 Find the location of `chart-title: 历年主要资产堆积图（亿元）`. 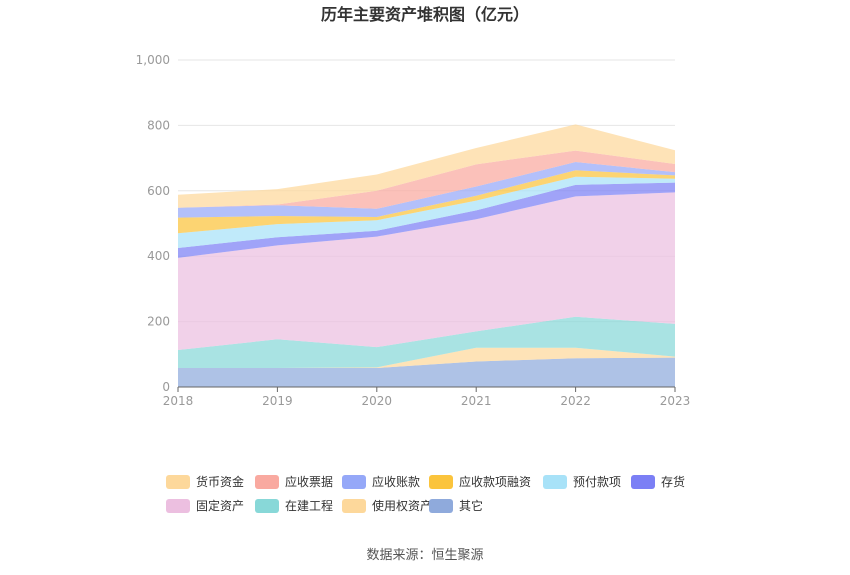

chart-title: 历年主要资产堆积图（亿元） is located at coordinates (425, 14).